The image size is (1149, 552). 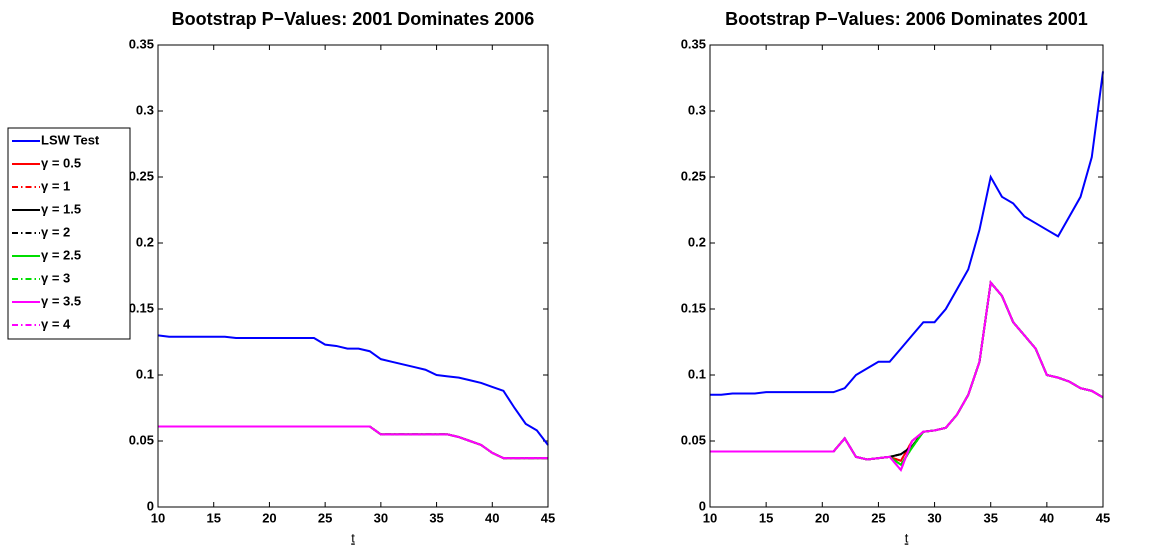 What do you see at coordinates (61, 254) in the screenshot?
I see `legend-label: γ = 2.5` at bounding box center [61, 254].